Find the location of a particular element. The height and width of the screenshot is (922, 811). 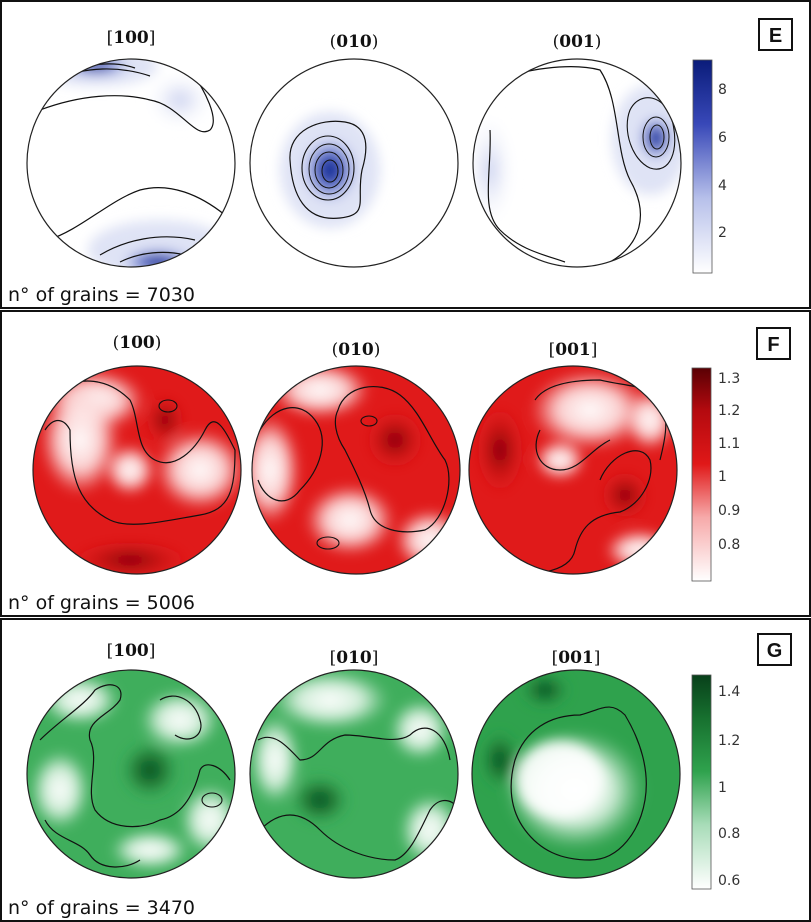

panel-tag: F is located at coordinates (773, 345).